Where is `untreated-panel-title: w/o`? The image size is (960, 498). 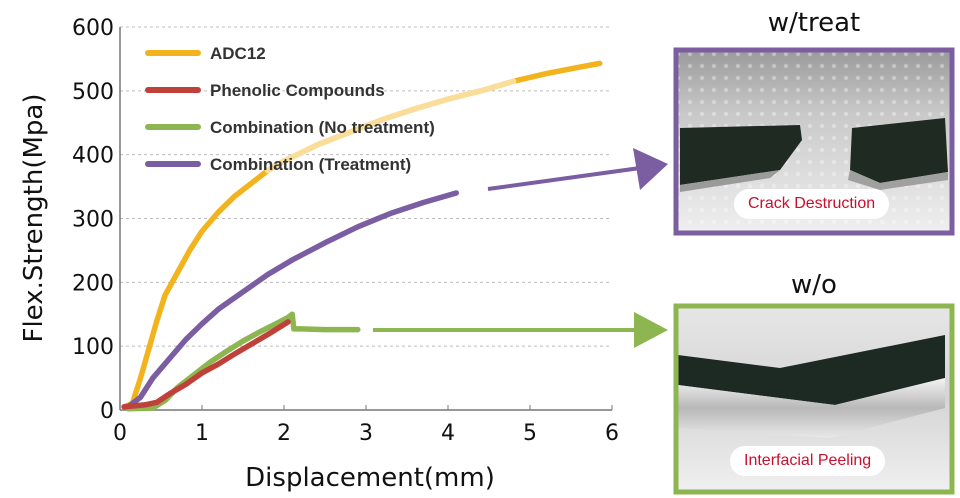
untreated-panel-title: w/o is located at coordinates (814, 285).